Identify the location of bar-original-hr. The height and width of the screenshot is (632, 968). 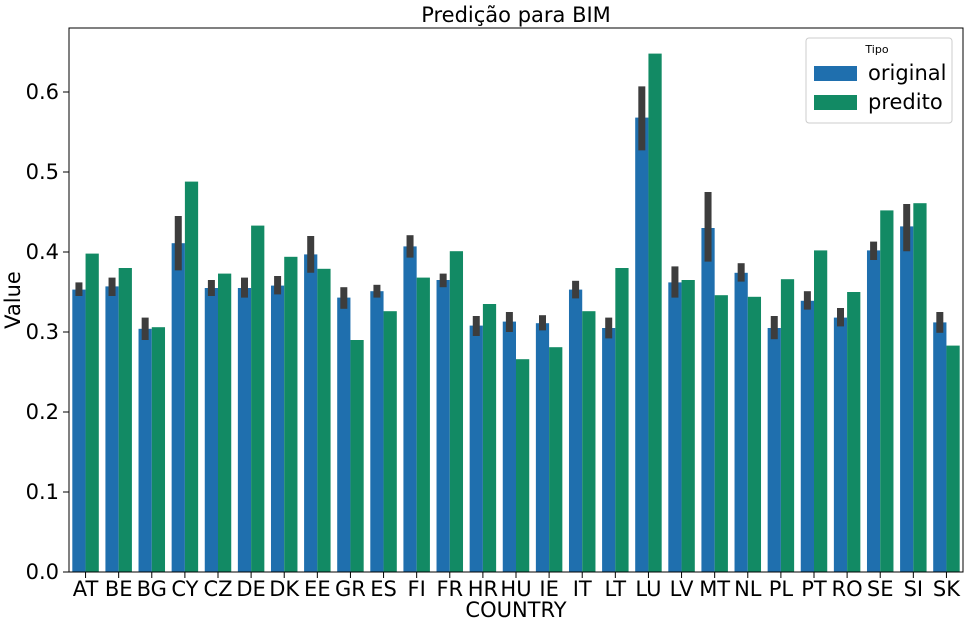
(476, 448).